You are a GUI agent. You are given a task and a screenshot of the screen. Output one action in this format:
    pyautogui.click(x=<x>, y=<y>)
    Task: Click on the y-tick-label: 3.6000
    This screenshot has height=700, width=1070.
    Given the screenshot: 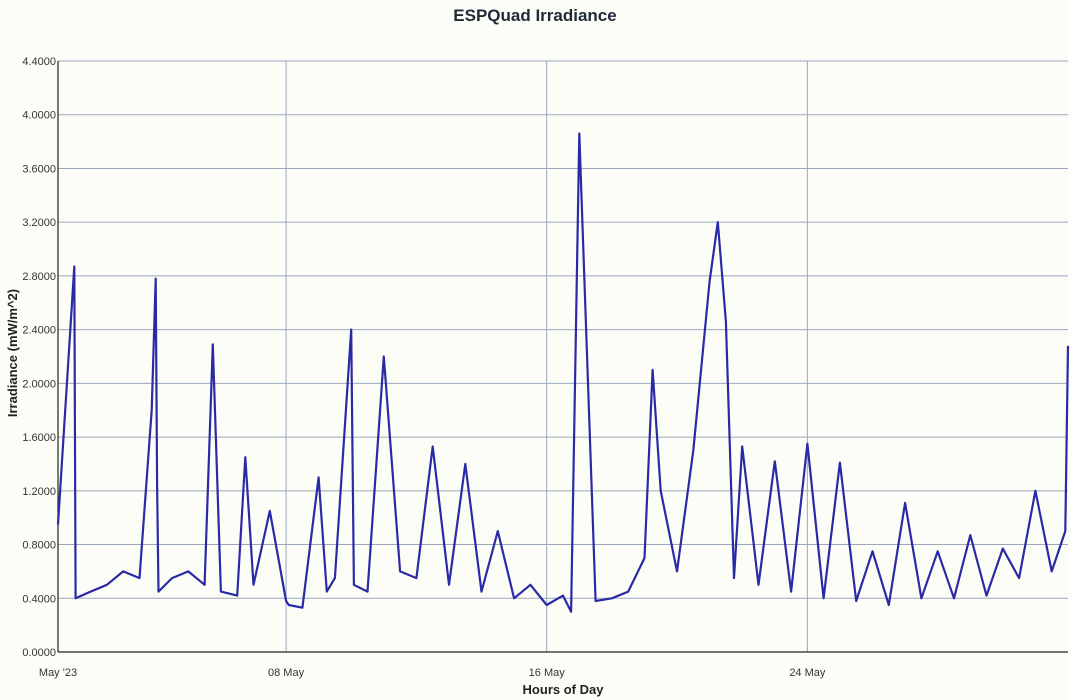 What is the action you would take?
    pyautogui.click(x=39, y=169)
    